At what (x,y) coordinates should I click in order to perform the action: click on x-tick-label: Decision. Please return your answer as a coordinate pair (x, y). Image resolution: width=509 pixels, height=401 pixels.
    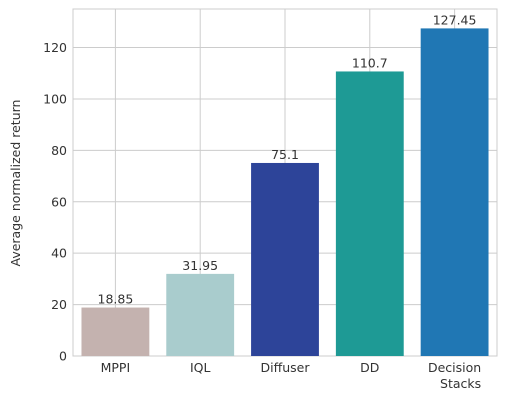
    Looking at the image, I should click on (454, 367).